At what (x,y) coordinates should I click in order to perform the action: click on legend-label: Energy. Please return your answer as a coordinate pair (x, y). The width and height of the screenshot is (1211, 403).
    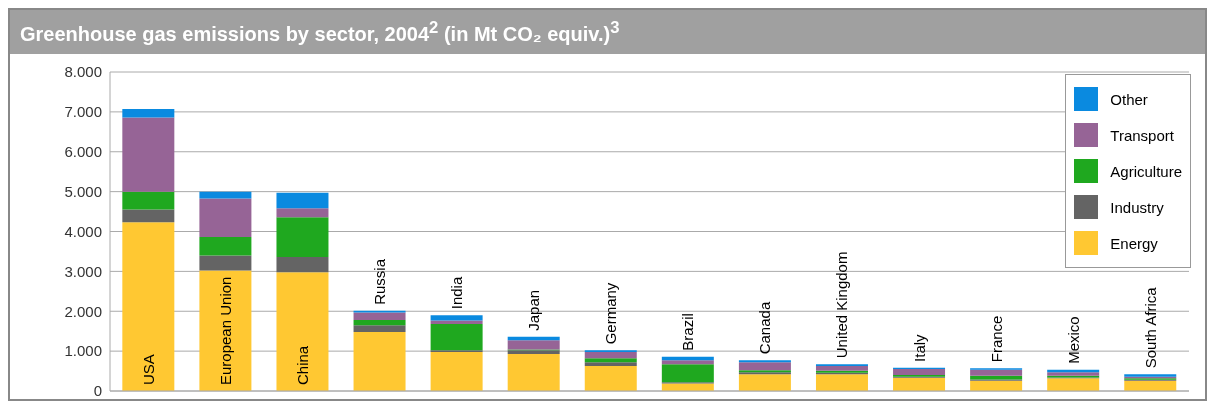
    Looking at the image, I should click on (1134, 243).